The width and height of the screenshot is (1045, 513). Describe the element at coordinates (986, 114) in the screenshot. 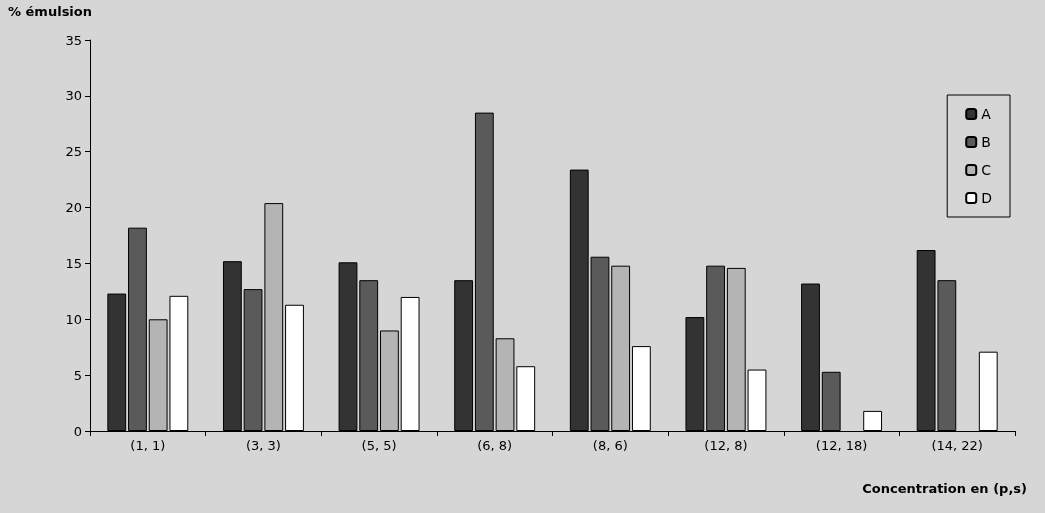

I see `legend-label: A` at that location.